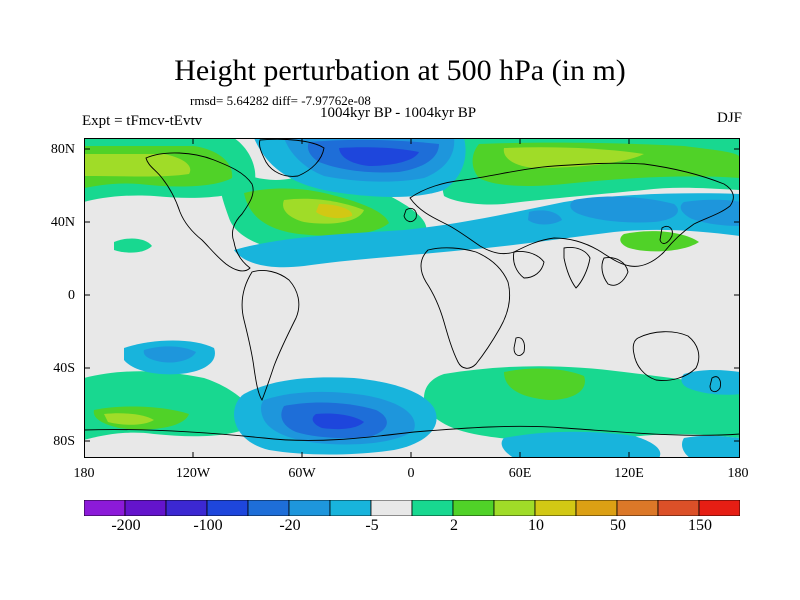 The height and width of the screenshot is (600, 800). What do you see at coordinates (126, 525) in the screenshot?
I see `colorbar-label: -200` at bounding box center [126, 525].